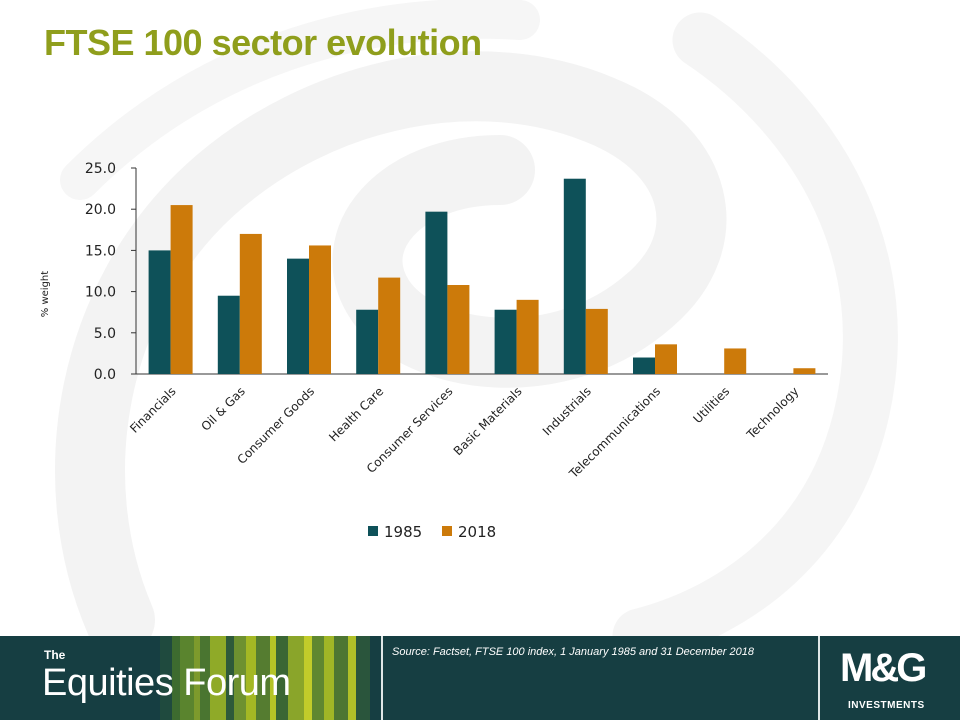 This screenshot has width=960, height=720. I want to click on category-label: Industrials, so click(567, 411).